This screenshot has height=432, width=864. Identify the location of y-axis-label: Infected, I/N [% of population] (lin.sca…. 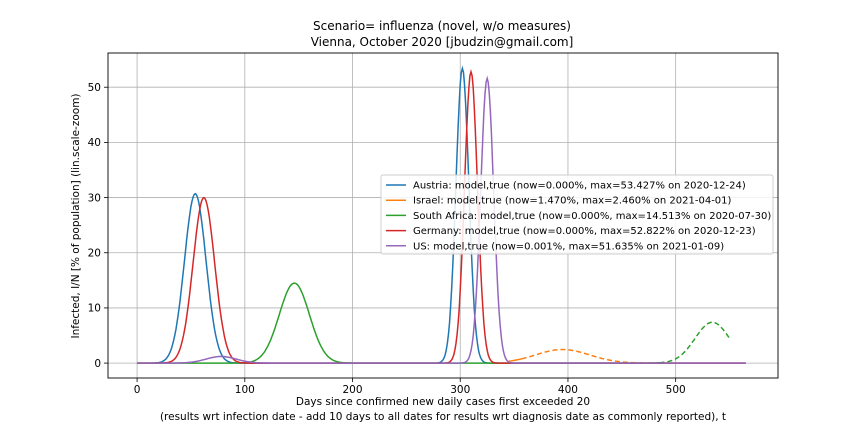
(76, 215).